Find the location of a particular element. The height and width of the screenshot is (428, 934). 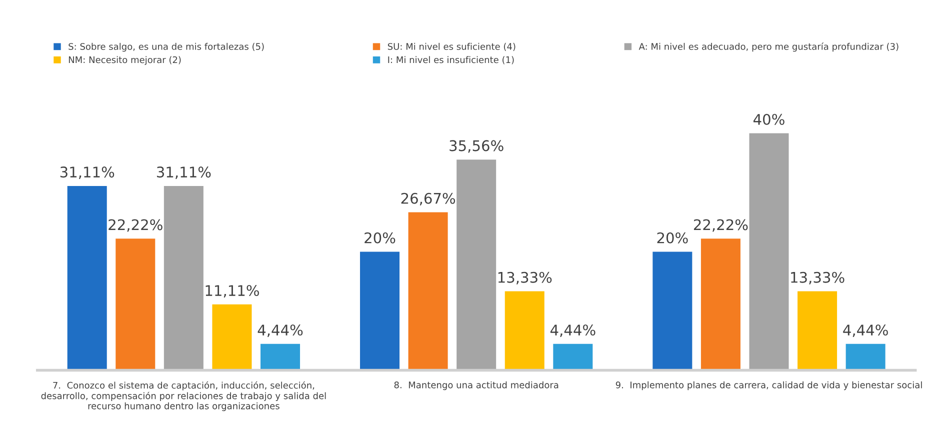

data-label: 11,11% is located at coordinates (232, 291).